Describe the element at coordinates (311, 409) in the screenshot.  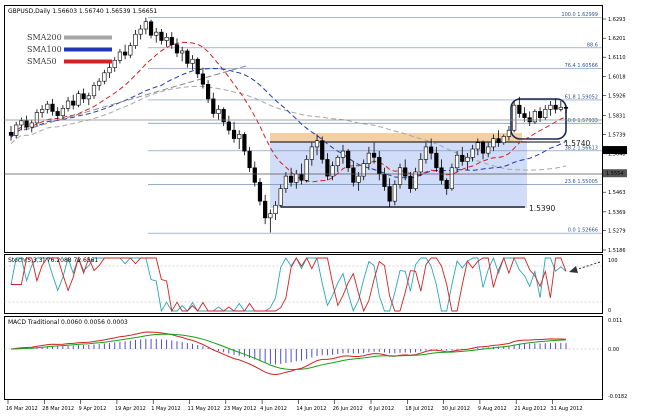
I see `time-tick-label: 14 Jun 2012` at that location.